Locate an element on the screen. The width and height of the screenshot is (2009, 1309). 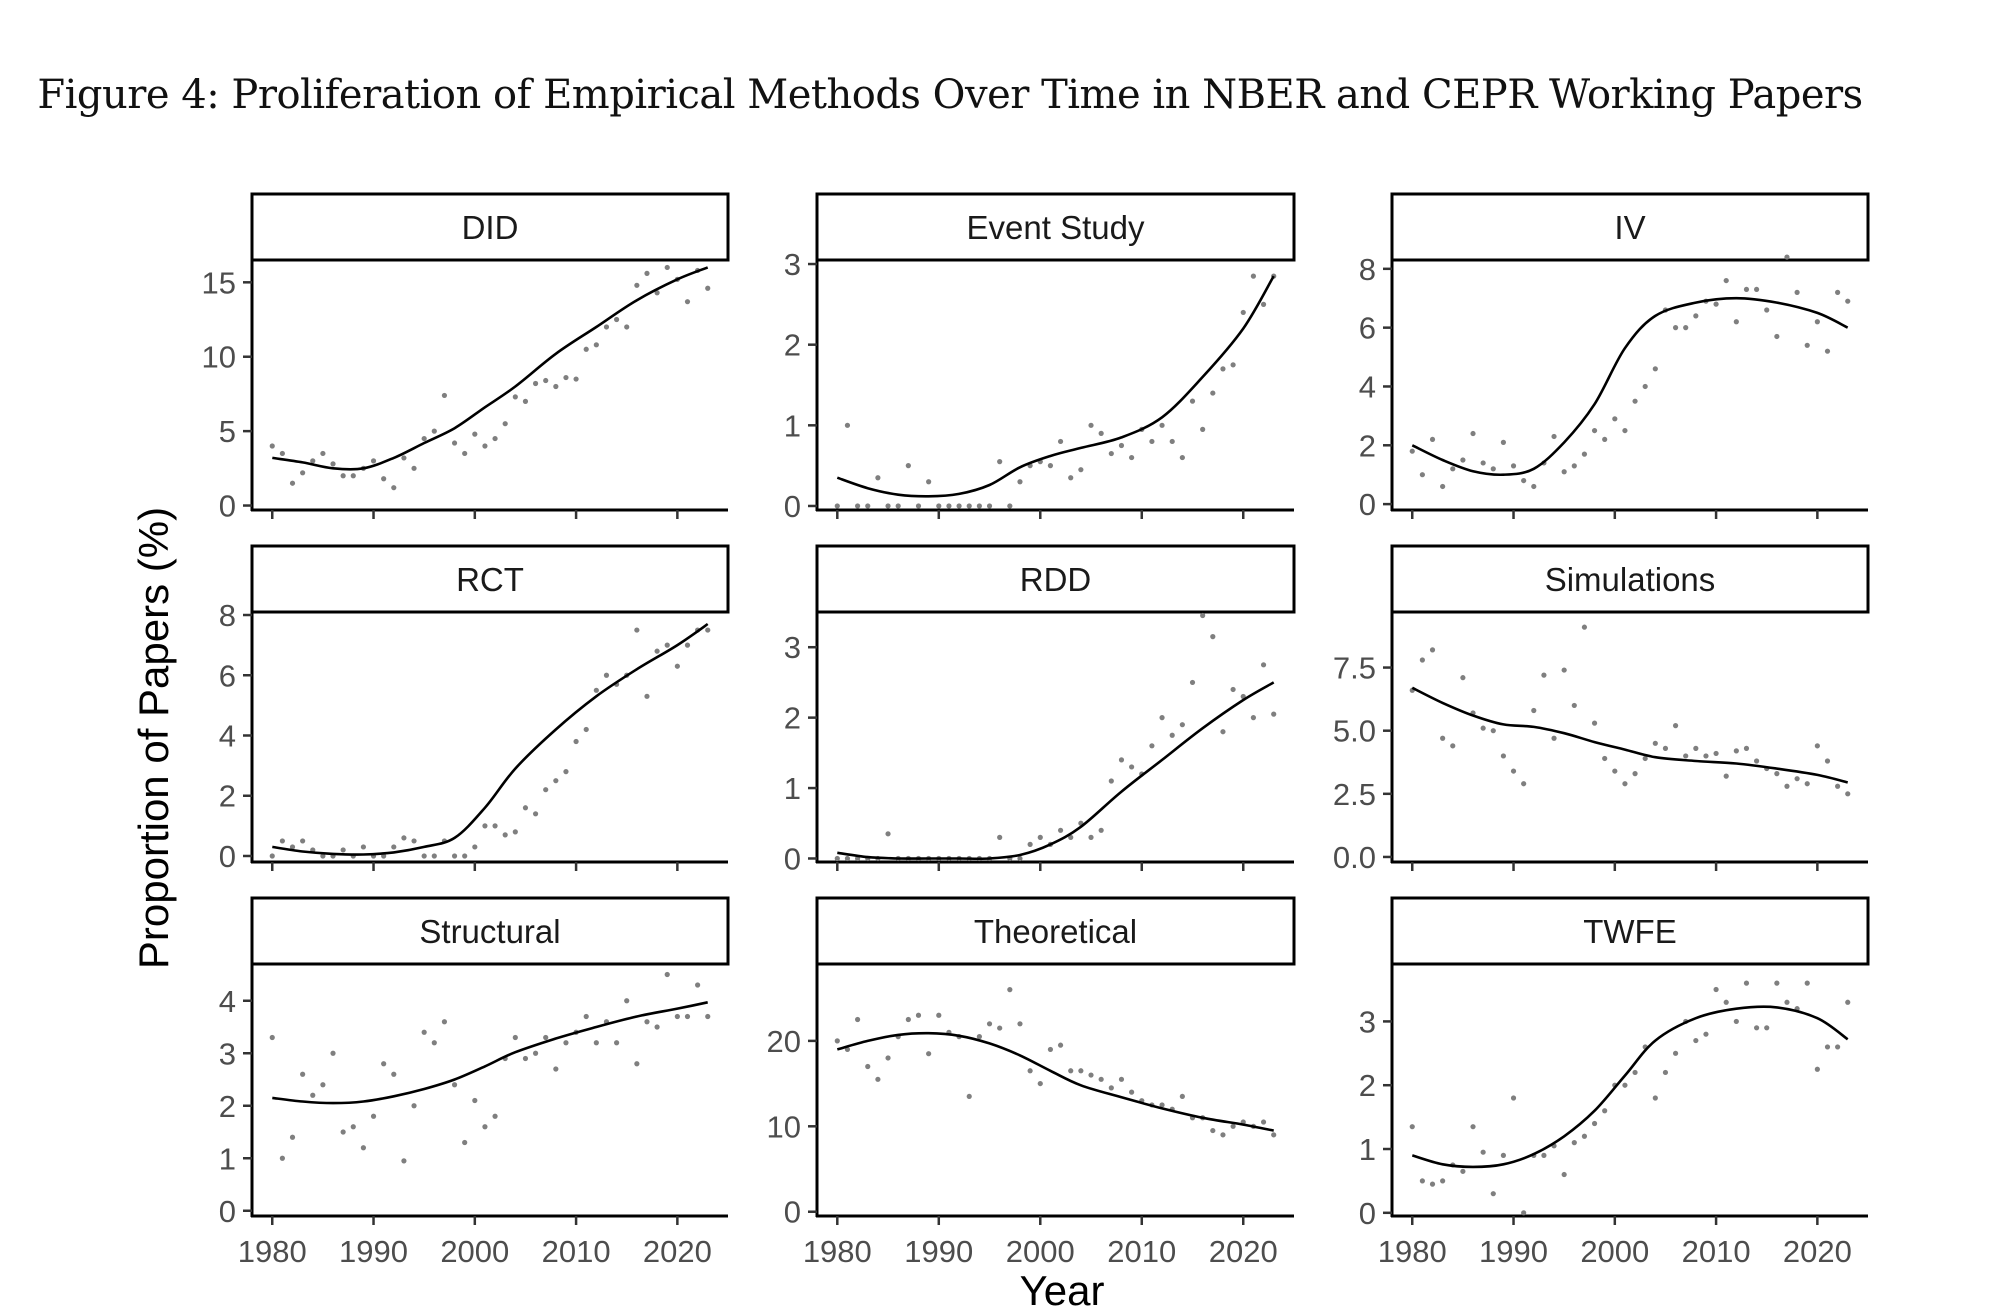
y-tick-label-structural: 0 is located at coordinates (227, 1211).